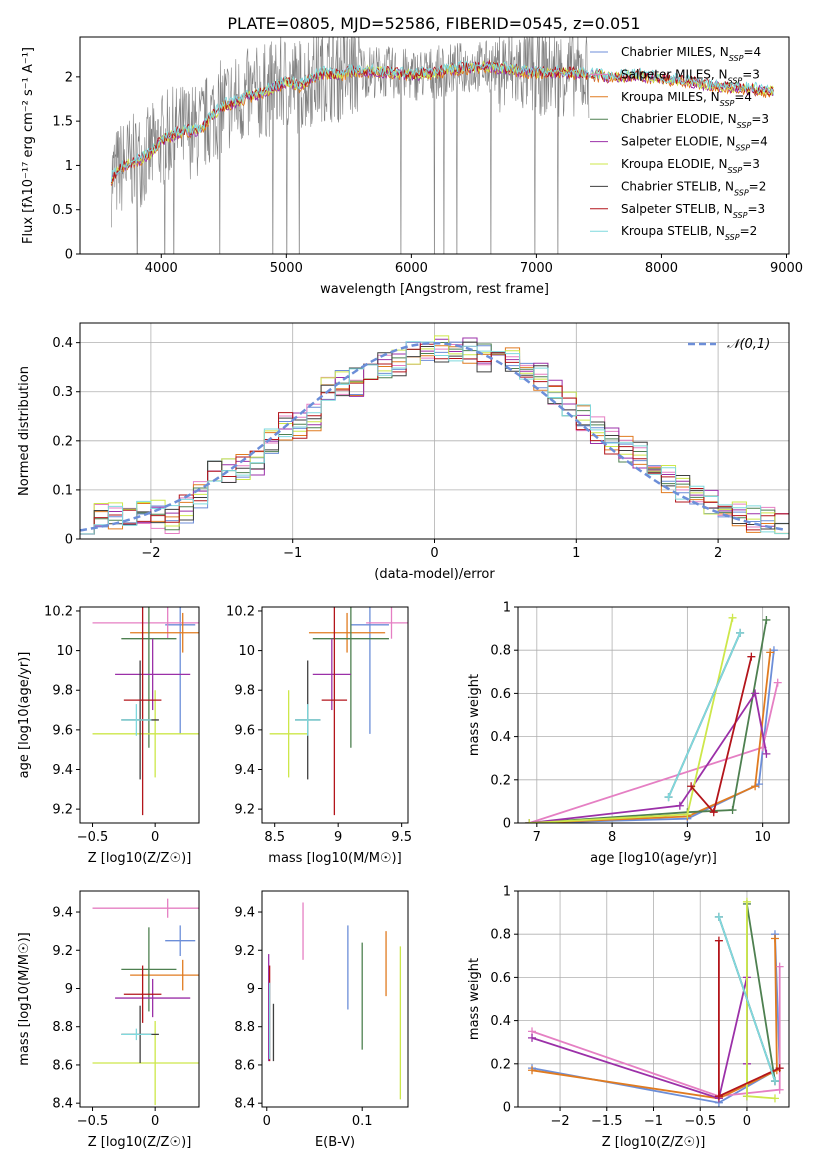 The width and height of the screenshot is (819, 1174). Describe the element at coordinates (607, 1121) in the screenshot. I see `x-tick-label: −1.5` at that location.